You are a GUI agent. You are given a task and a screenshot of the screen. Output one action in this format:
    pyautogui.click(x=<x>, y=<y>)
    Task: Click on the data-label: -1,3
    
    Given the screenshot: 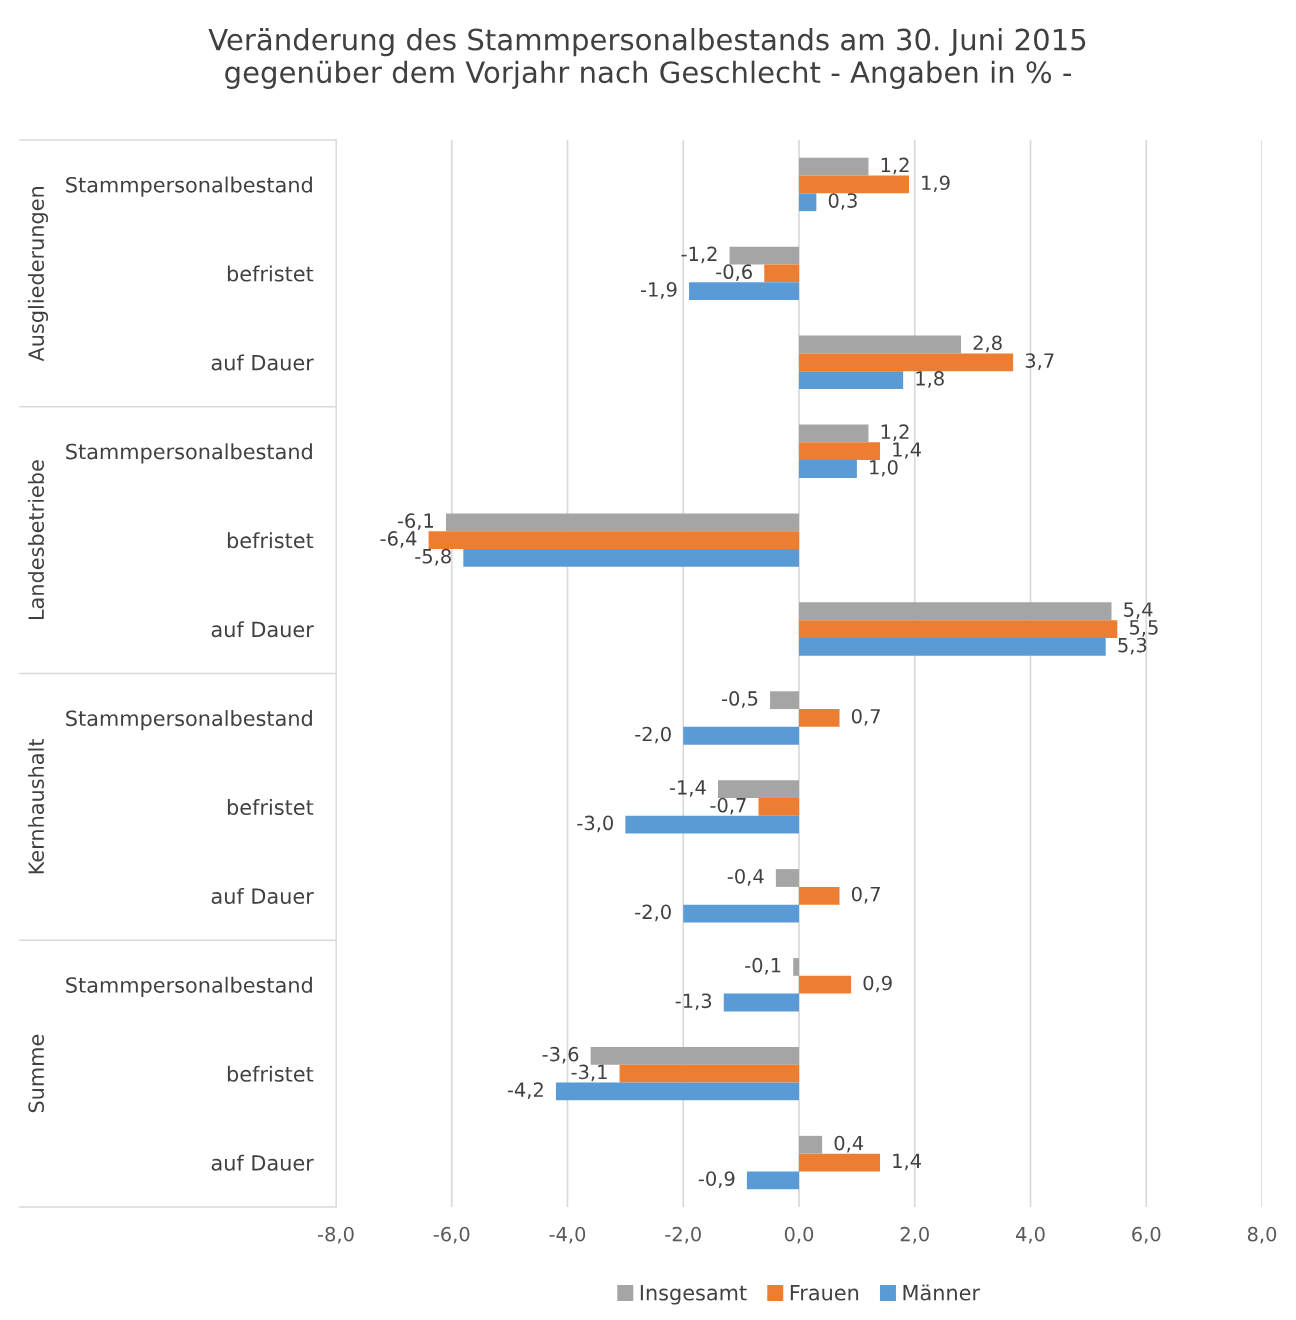 What is the action you would take?
    pyautogui.click(x=693, y=1002)
    